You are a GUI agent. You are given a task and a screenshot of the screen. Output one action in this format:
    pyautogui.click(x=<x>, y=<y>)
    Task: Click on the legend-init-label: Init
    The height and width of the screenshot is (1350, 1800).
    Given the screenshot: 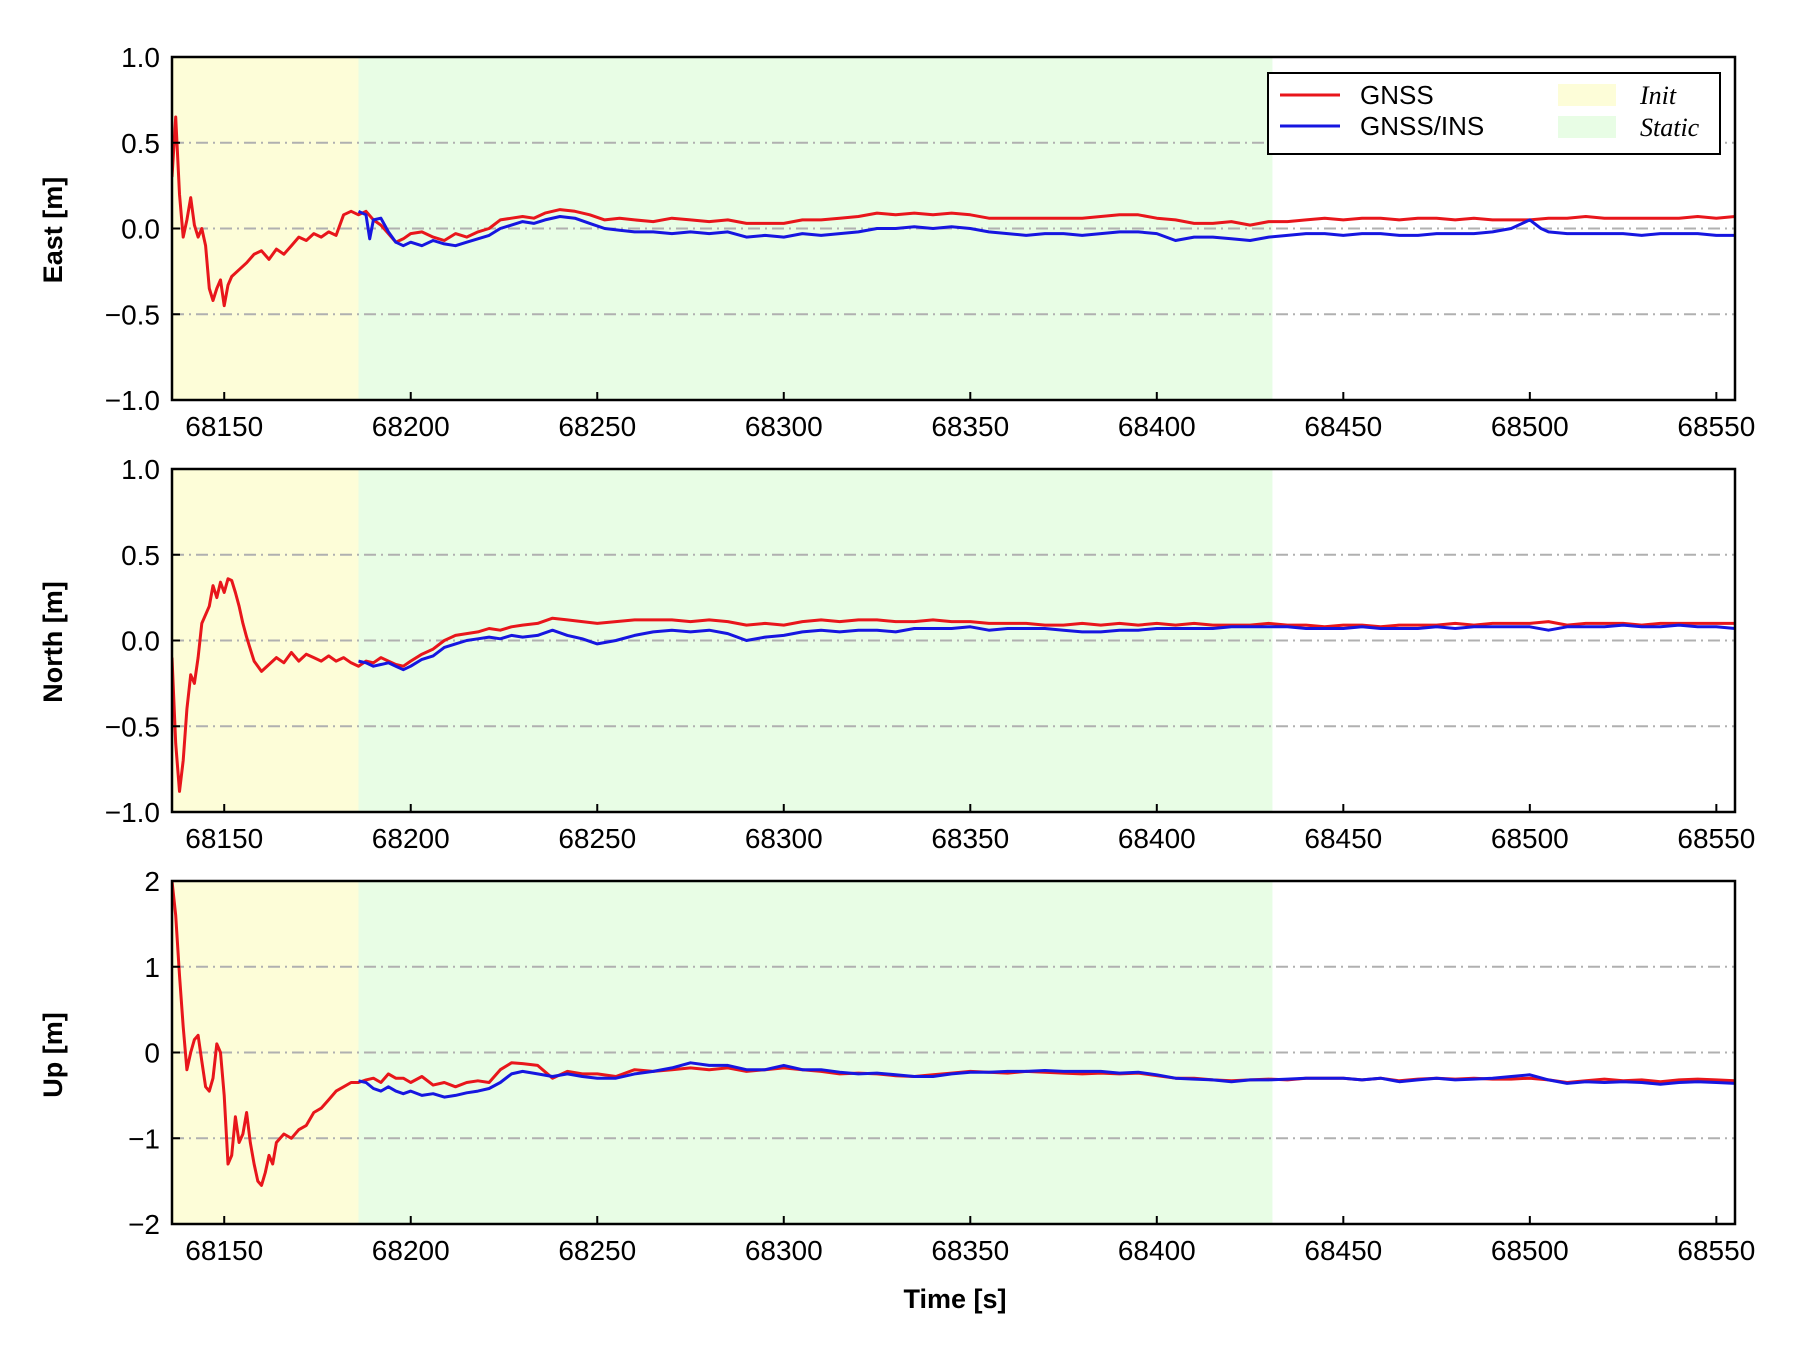 What is the action you would take?
    pyautogui.click(x=1658, y=95)
    